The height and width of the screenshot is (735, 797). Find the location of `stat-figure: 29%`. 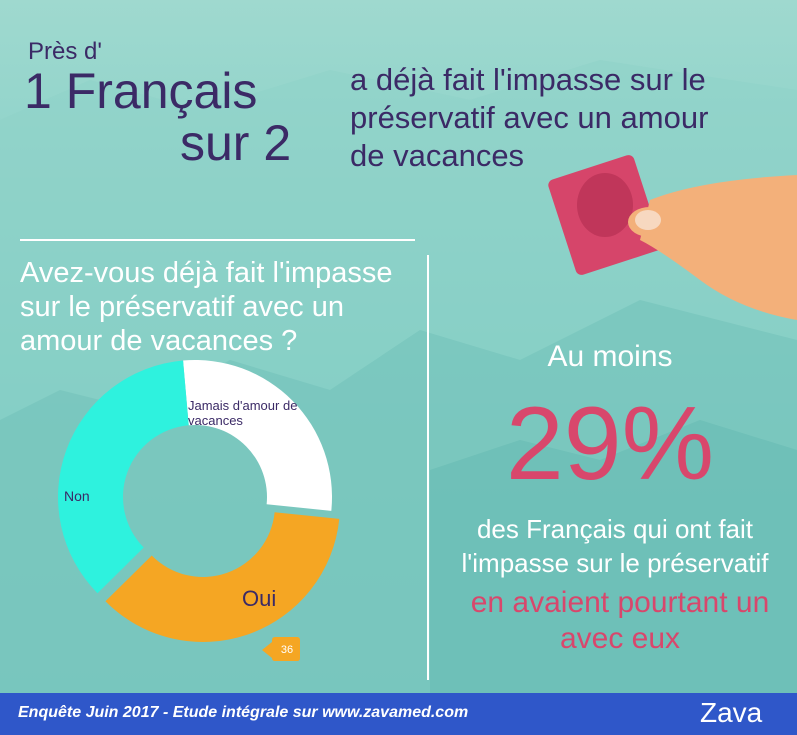

stat-figure: 29% is located at coordinates (610, 444).